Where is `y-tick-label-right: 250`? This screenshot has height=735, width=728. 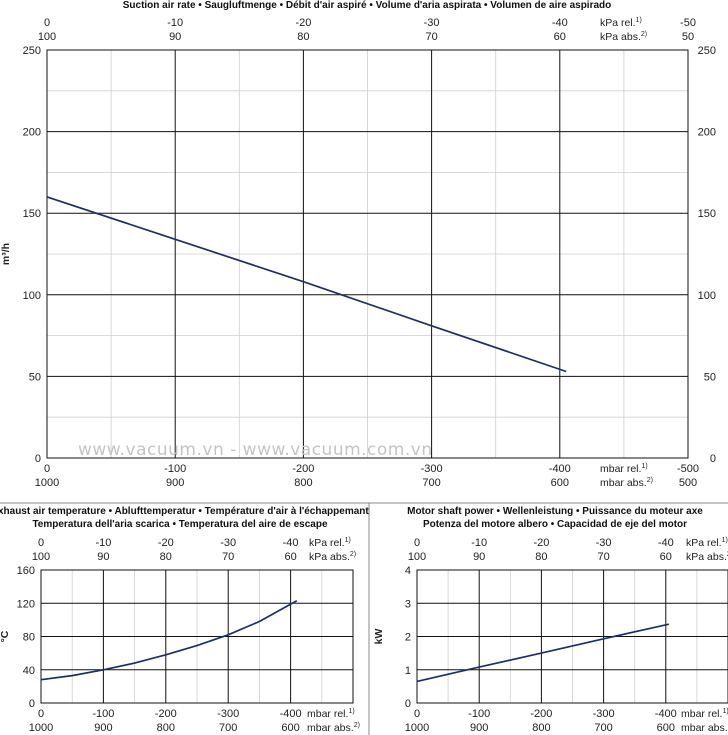
y-tick-label-right: 250 is located at coordinates (707, 51).